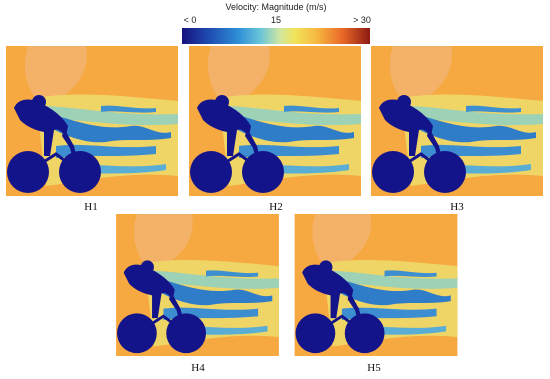 The height and width of the screenshot is (379, 550). Describe the element at coordinates (190, 20) in the screenshot. I see `colorbar-tick: < 0` at that location.